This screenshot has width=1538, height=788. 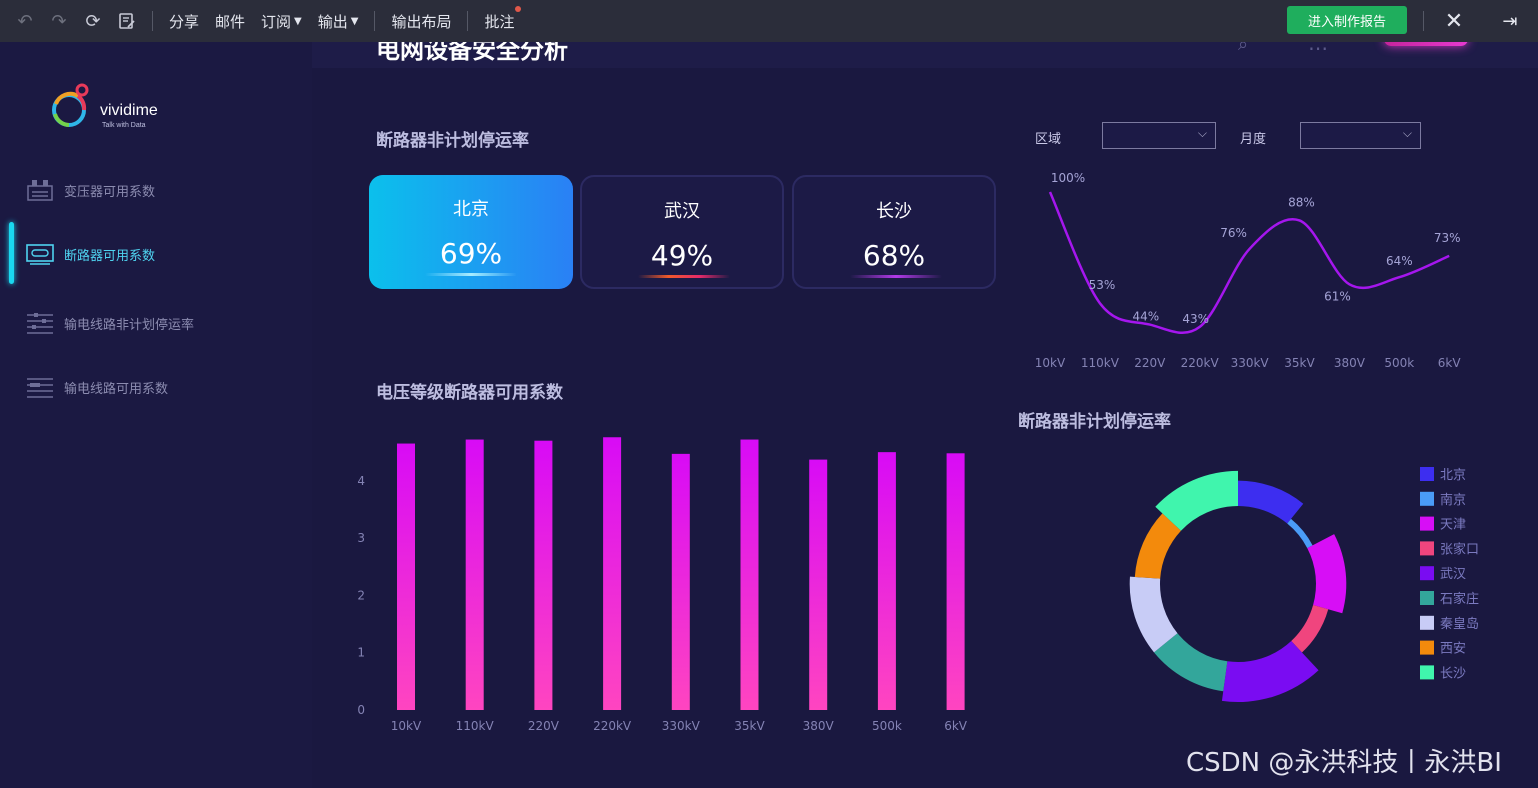 I want to click on subscribe-menu: 订阅 ▼, so click(x=281, y=21).